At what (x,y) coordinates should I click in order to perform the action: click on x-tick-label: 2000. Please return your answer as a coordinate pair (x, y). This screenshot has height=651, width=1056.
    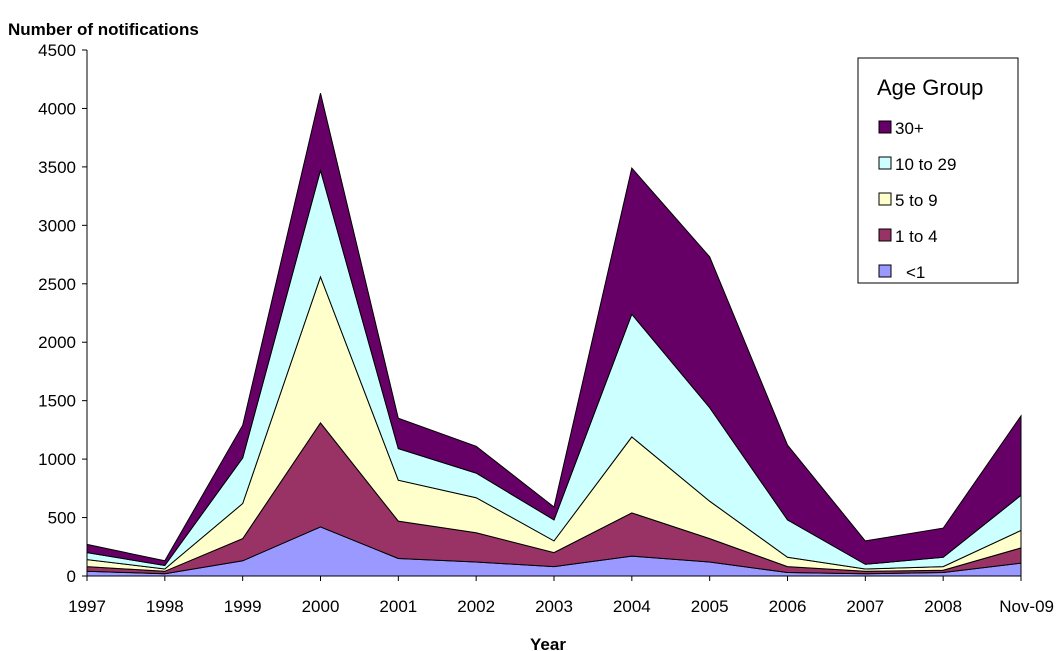
    Looking at the image, I should click on (321, 606).